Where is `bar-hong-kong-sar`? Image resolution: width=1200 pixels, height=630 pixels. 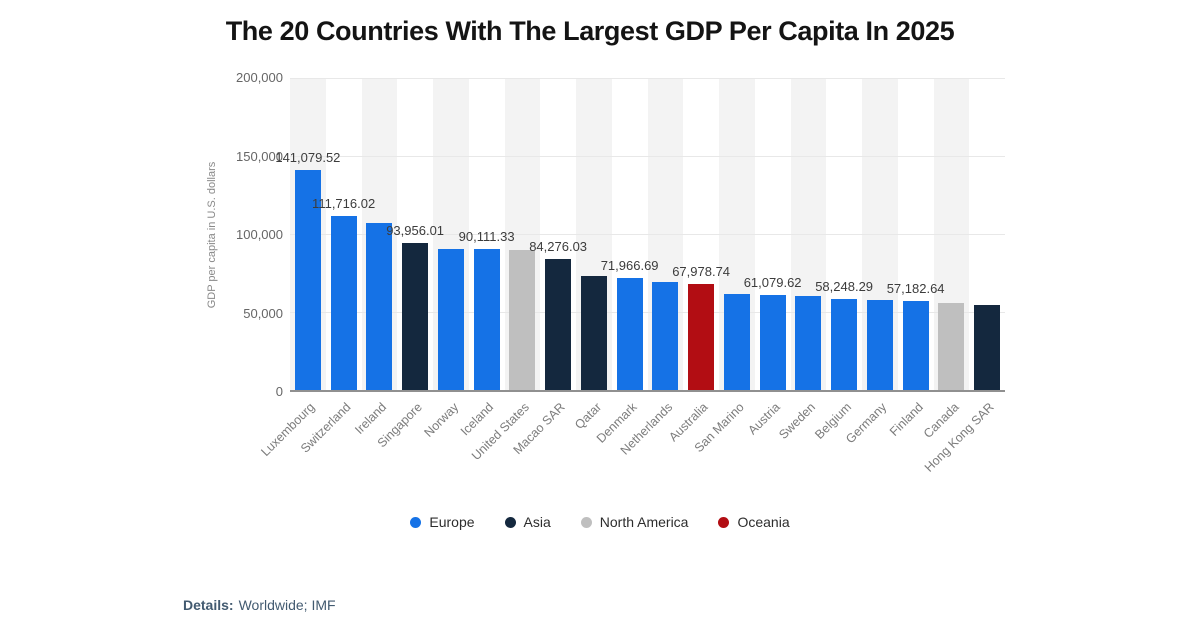 bar-hong-kong-sar is located at coordinates (987, 347).